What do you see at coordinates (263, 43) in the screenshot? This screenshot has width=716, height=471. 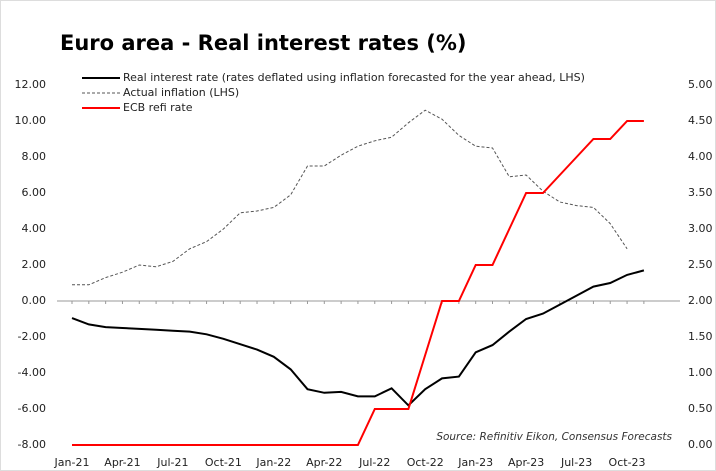 I see `chart-title: Euro area - Real interest rates (%)` at bounding box center [263, 43].